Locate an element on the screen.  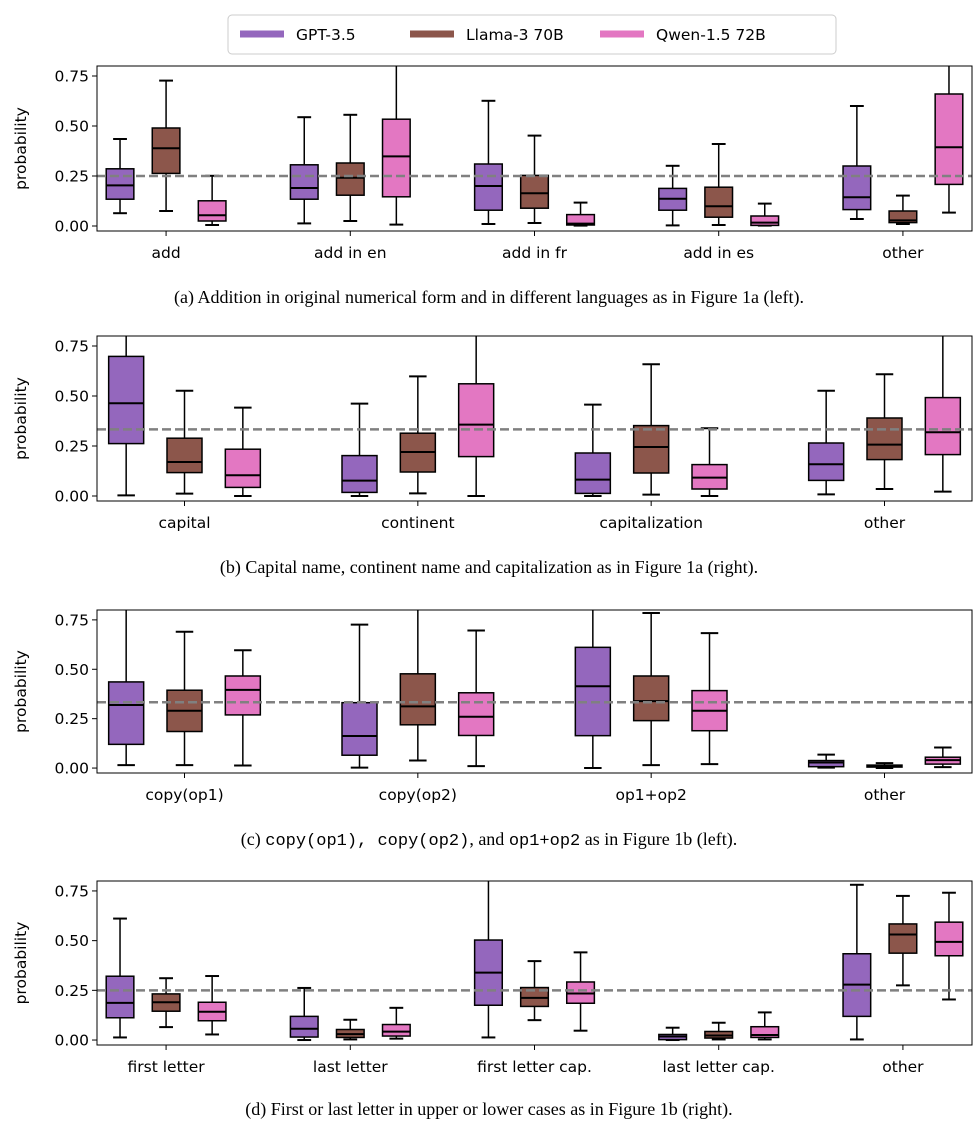
x-tick-label: last letter is located at coordinates (350, 1067).